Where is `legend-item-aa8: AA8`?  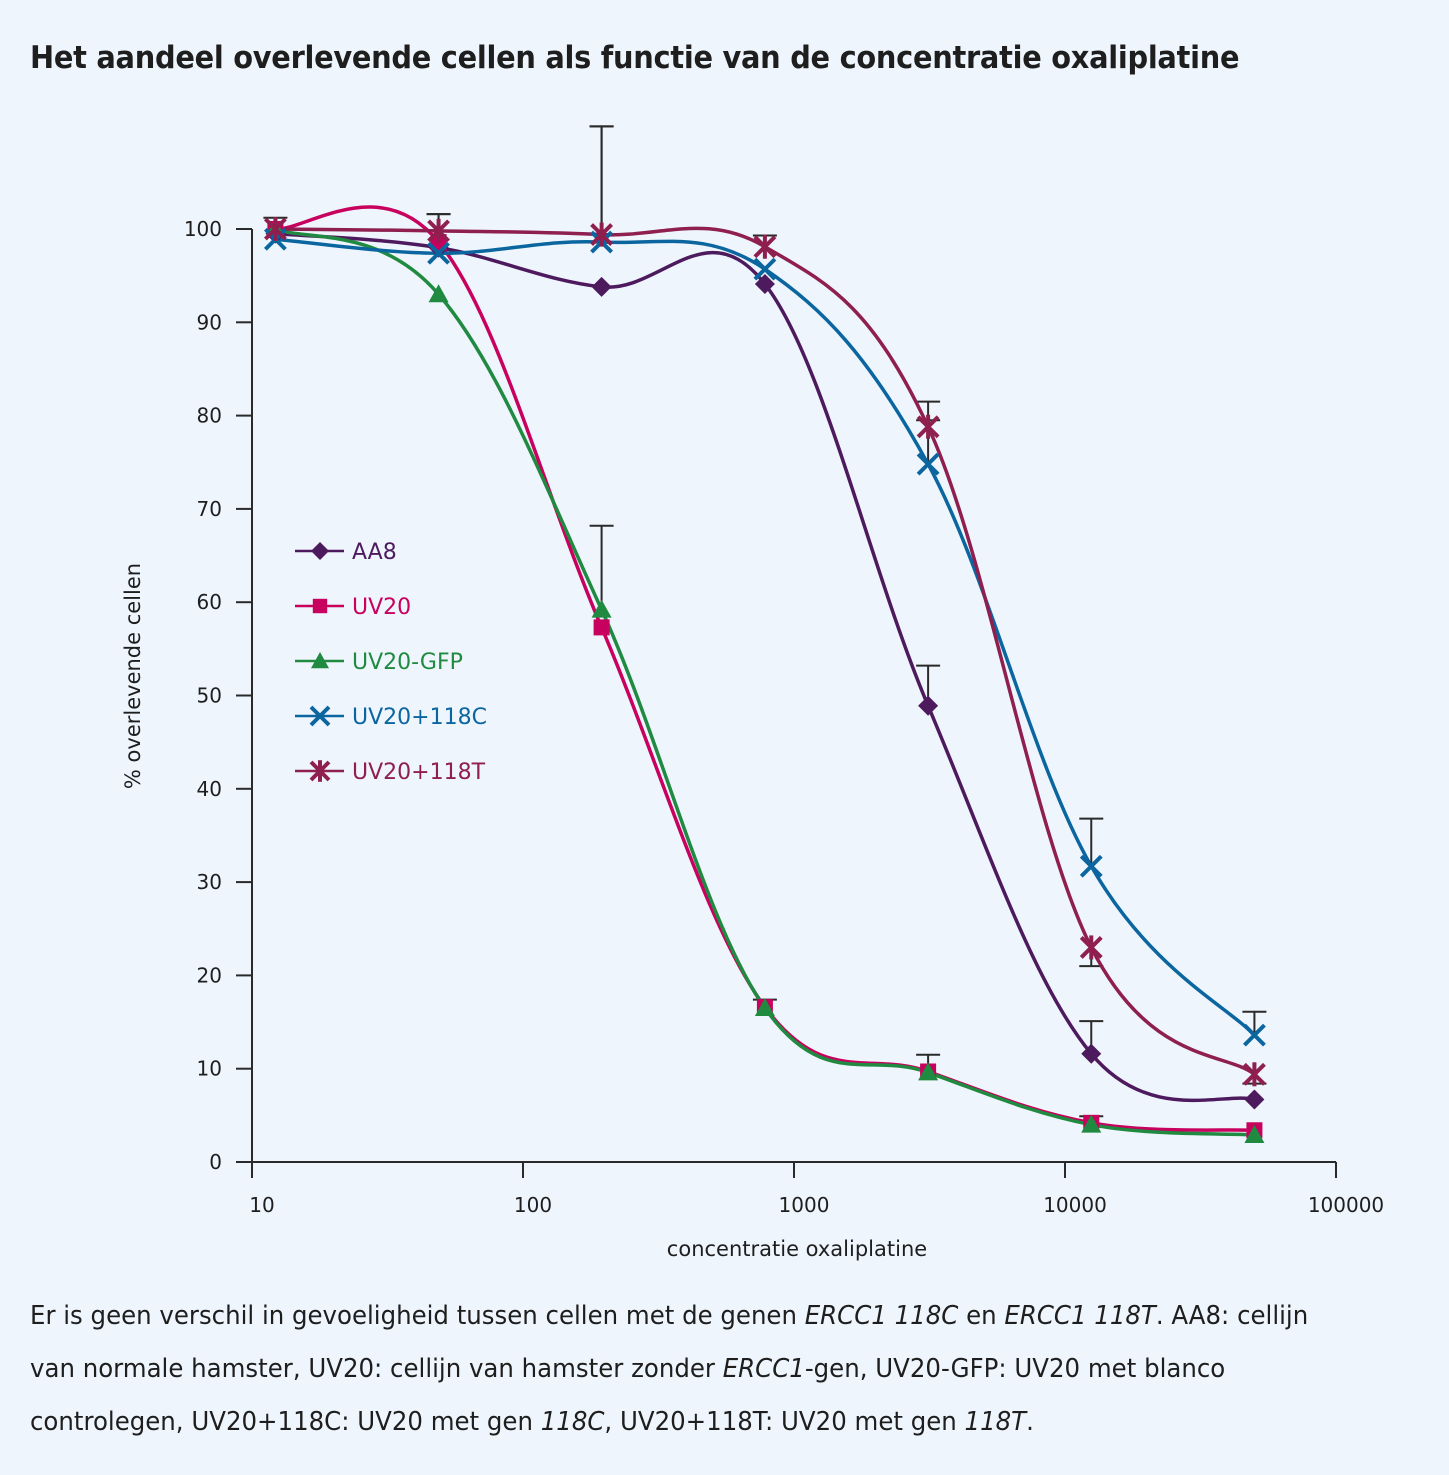 legend-item-aa8: AA8 is located at coordinates (346, 552).